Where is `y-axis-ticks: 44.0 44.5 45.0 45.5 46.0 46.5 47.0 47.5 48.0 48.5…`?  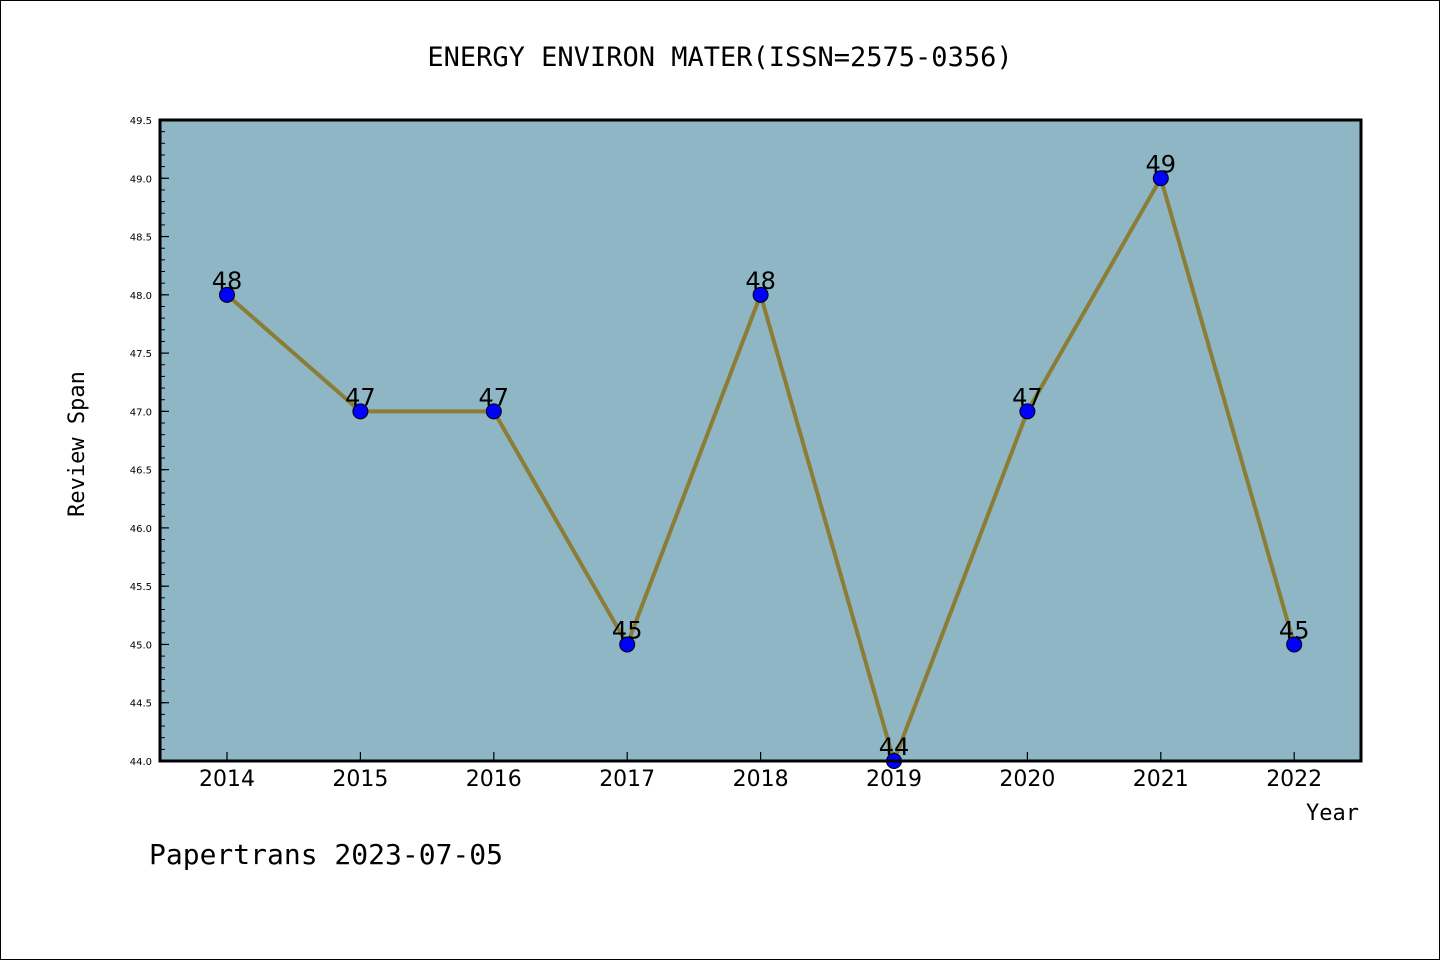
y-axis-ticks: 44.0 44.5 45.0 45.5 46.0 46.5 47.0 47.5 48.0 48.5… is located at coordinates (149, 442).